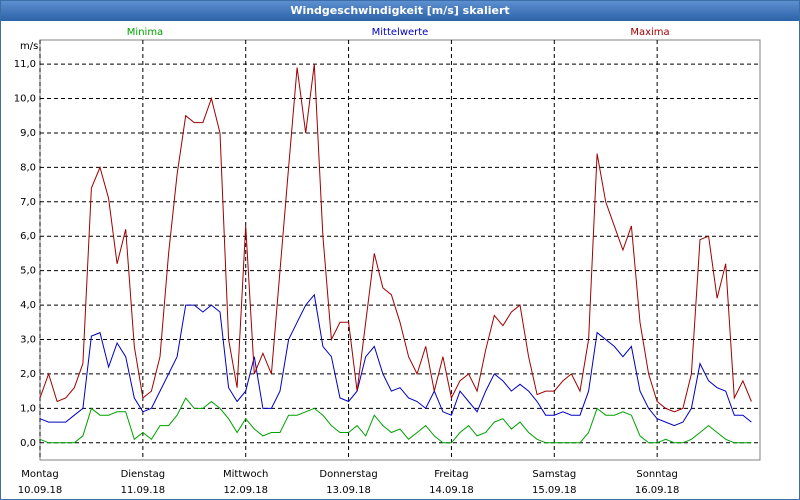 This screenshot has width=800, height=500. What do you see at coordinates (245, 474) in the screenshot?
I see `x-tick-label: Mittwoch` at bounding box center [245, 474].